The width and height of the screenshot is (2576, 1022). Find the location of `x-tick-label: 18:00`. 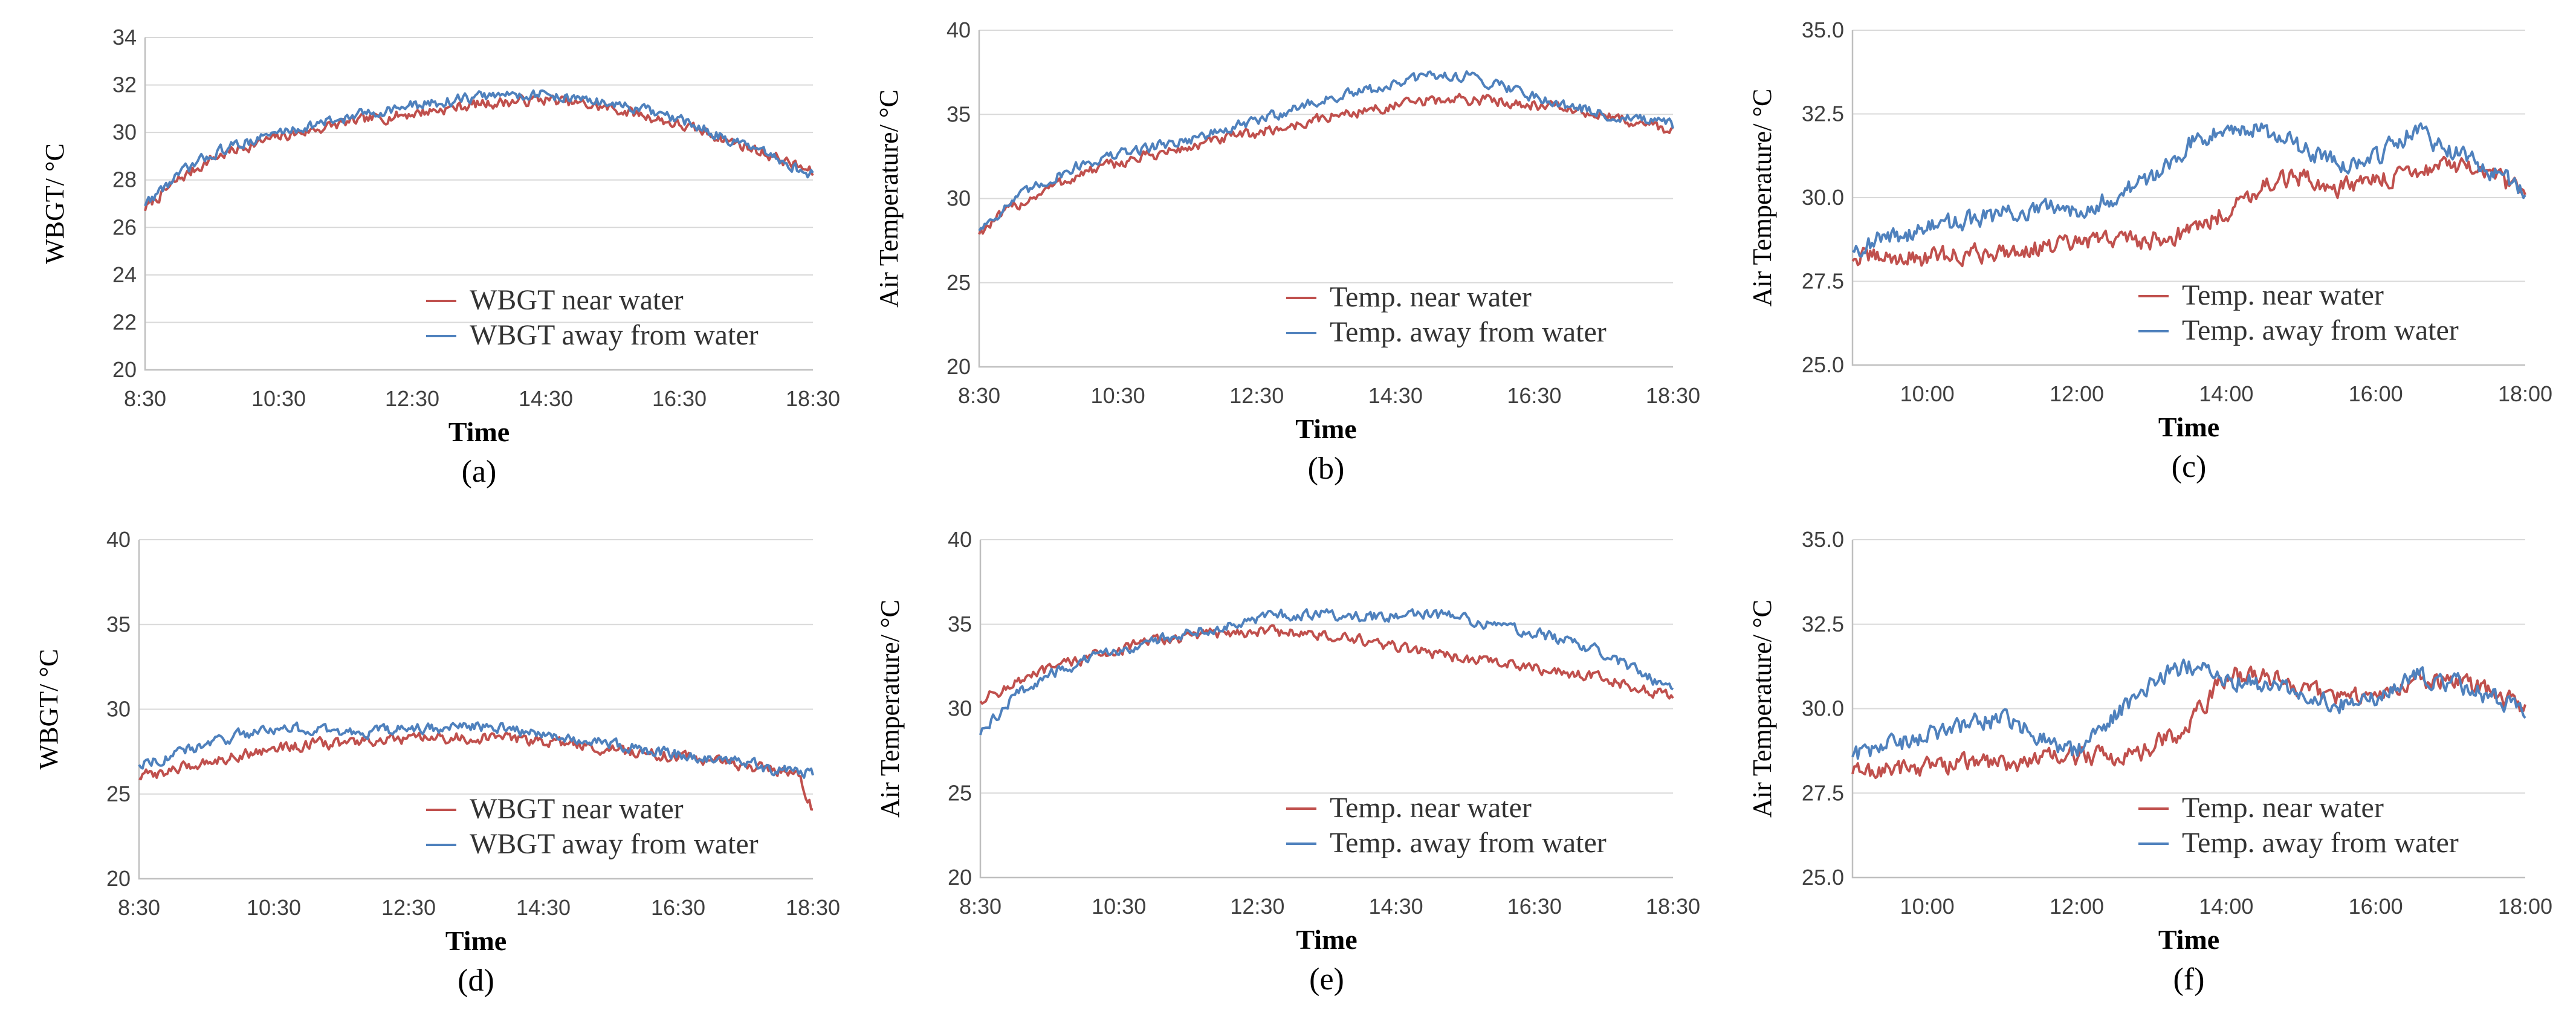

x-tick-label: 18:00 is located at coordinates (2525, 906).